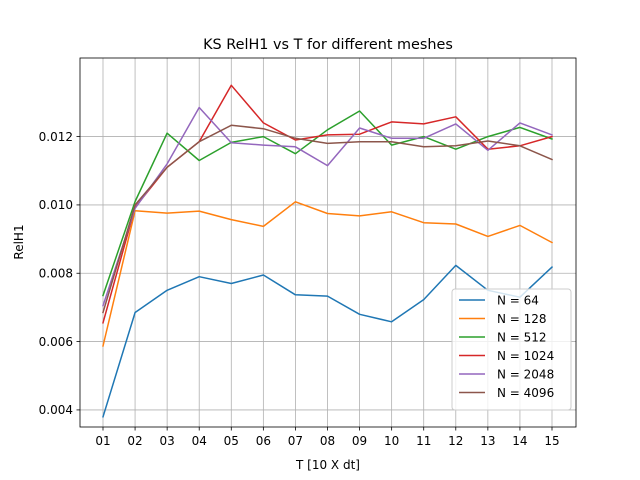 This screenshot has width=640, height=480. I want to click on x-tick-label: 12, so click(455, 441).